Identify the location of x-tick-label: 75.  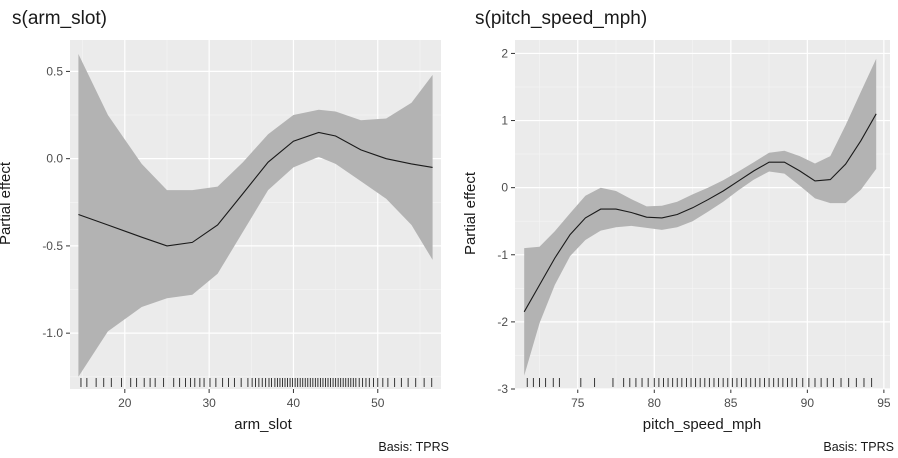
(578, 403).